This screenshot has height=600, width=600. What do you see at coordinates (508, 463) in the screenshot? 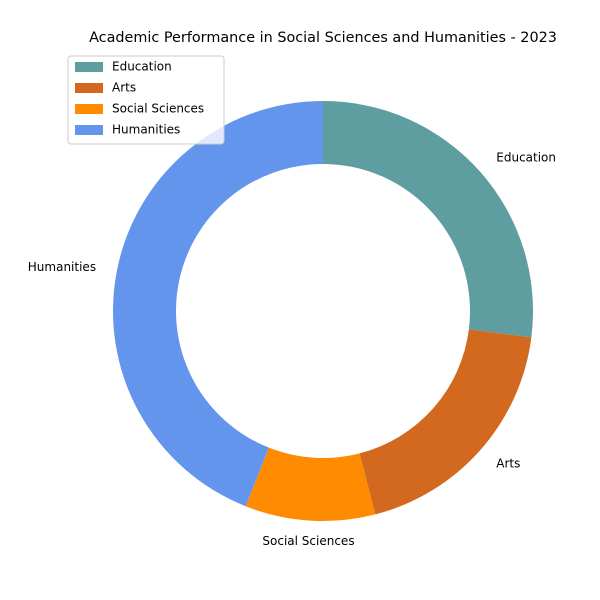
I see `slice-label-arts: Arts` at bounding box center [508, 463].